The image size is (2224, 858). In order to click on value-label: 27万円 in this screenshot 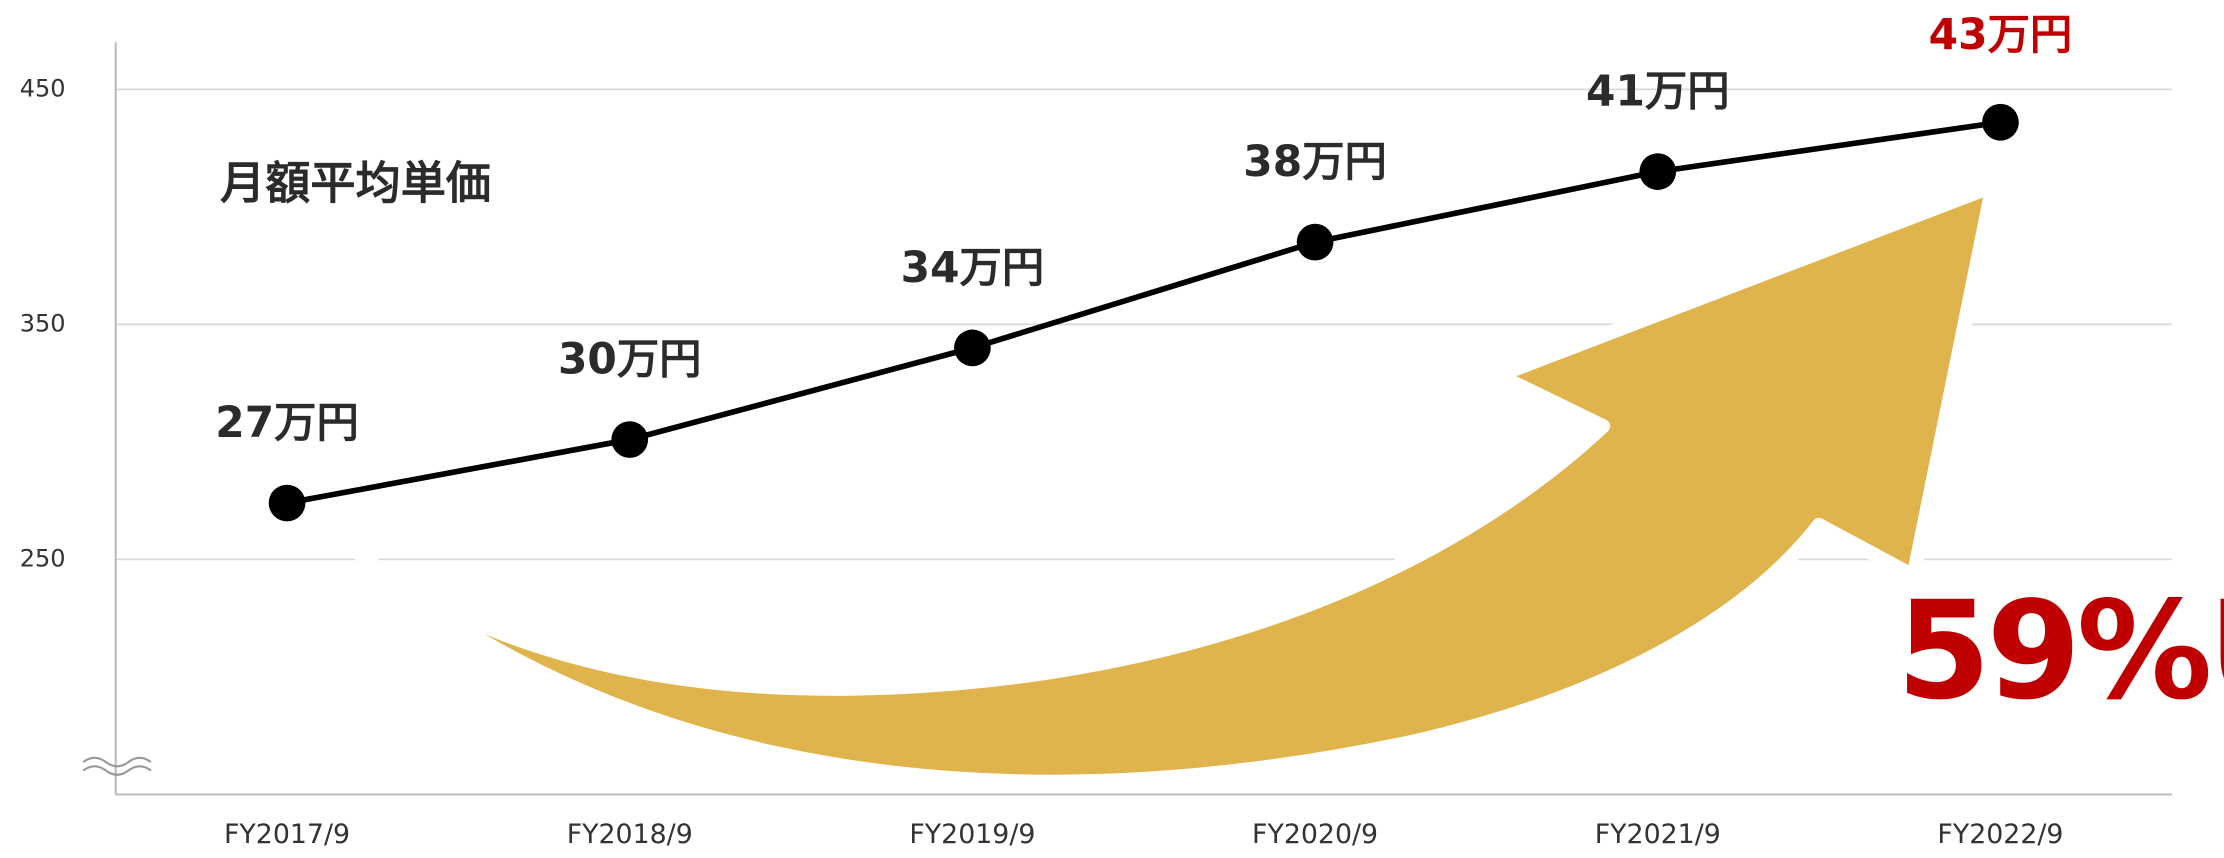, I will do `click(287, 422)`.